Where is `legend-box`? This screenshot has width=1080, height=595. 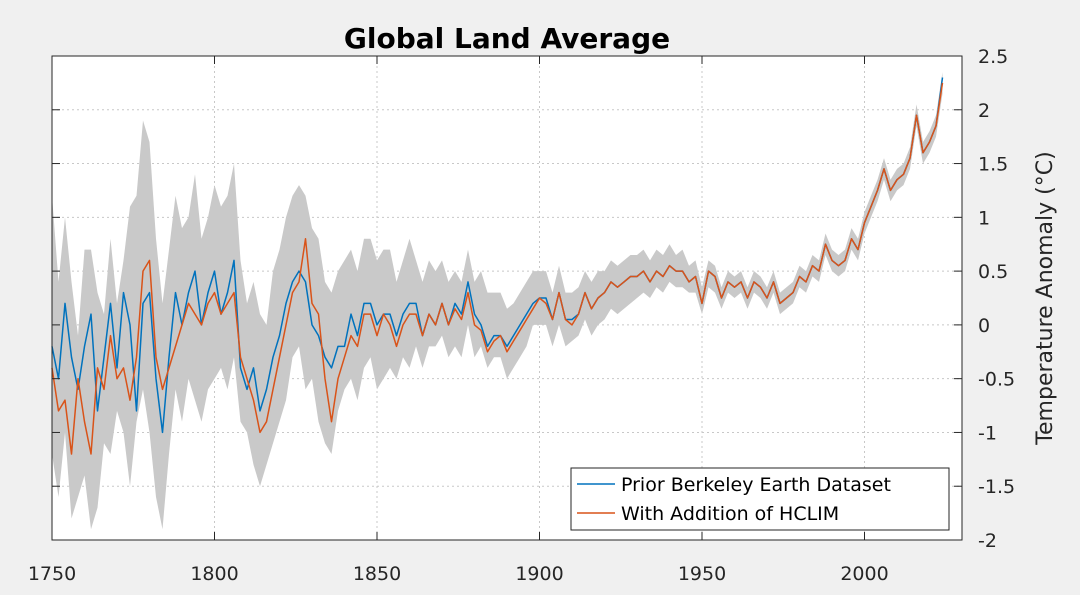
legend-box is located at coordinates (760, 499).